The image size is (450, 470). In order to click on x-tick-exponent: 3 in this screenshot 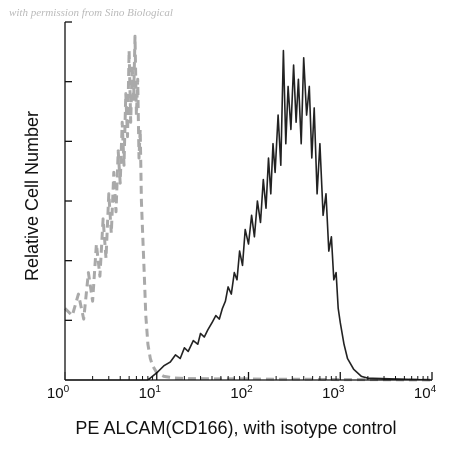, I will do `click(342, 389)`.